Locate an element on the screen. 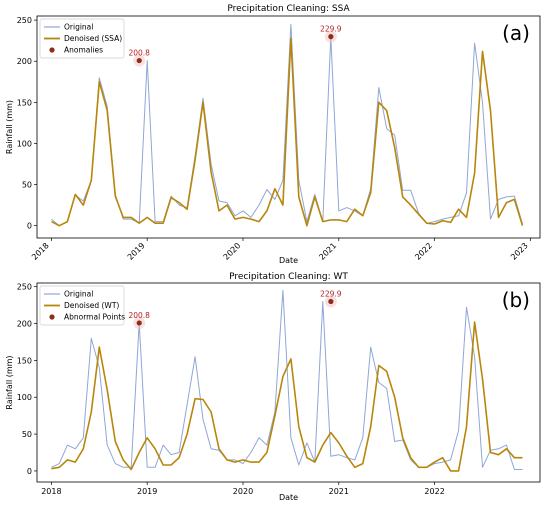 This screenshot has width=550, height=505. x-tick-label: 2023 is located at coordinates (519, 251).